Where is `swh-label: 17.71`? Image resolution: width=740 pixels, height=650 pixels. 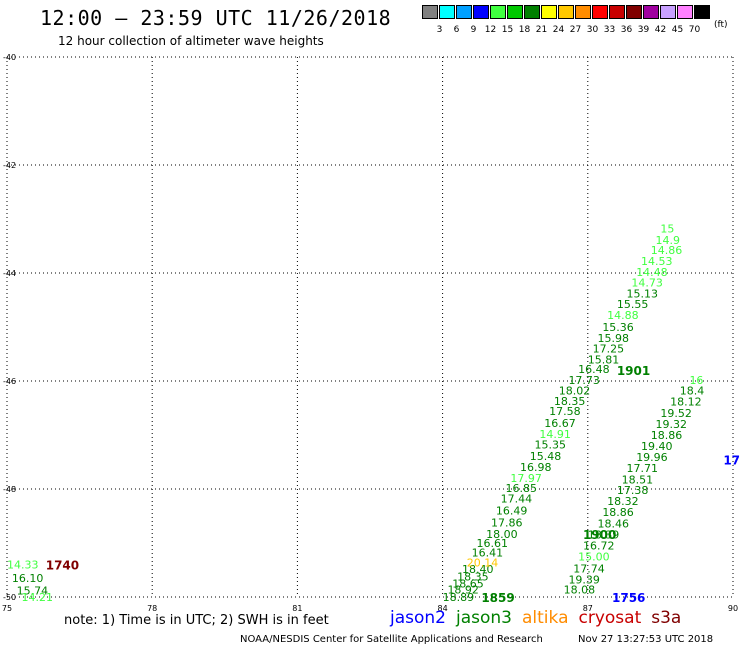
swh-label: 17.71 is located at coordinates (643, 468).